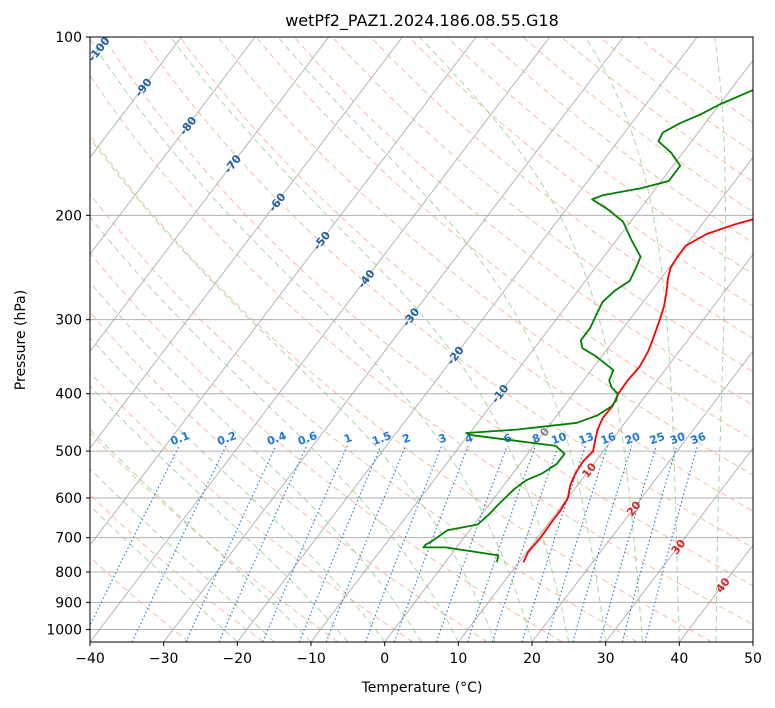 Image resolution: width=775 pixels, height=708 pixels. Describe the element at coordinates (188, 126) in the screenshot. I see `isotherm-label: -80` at that location.